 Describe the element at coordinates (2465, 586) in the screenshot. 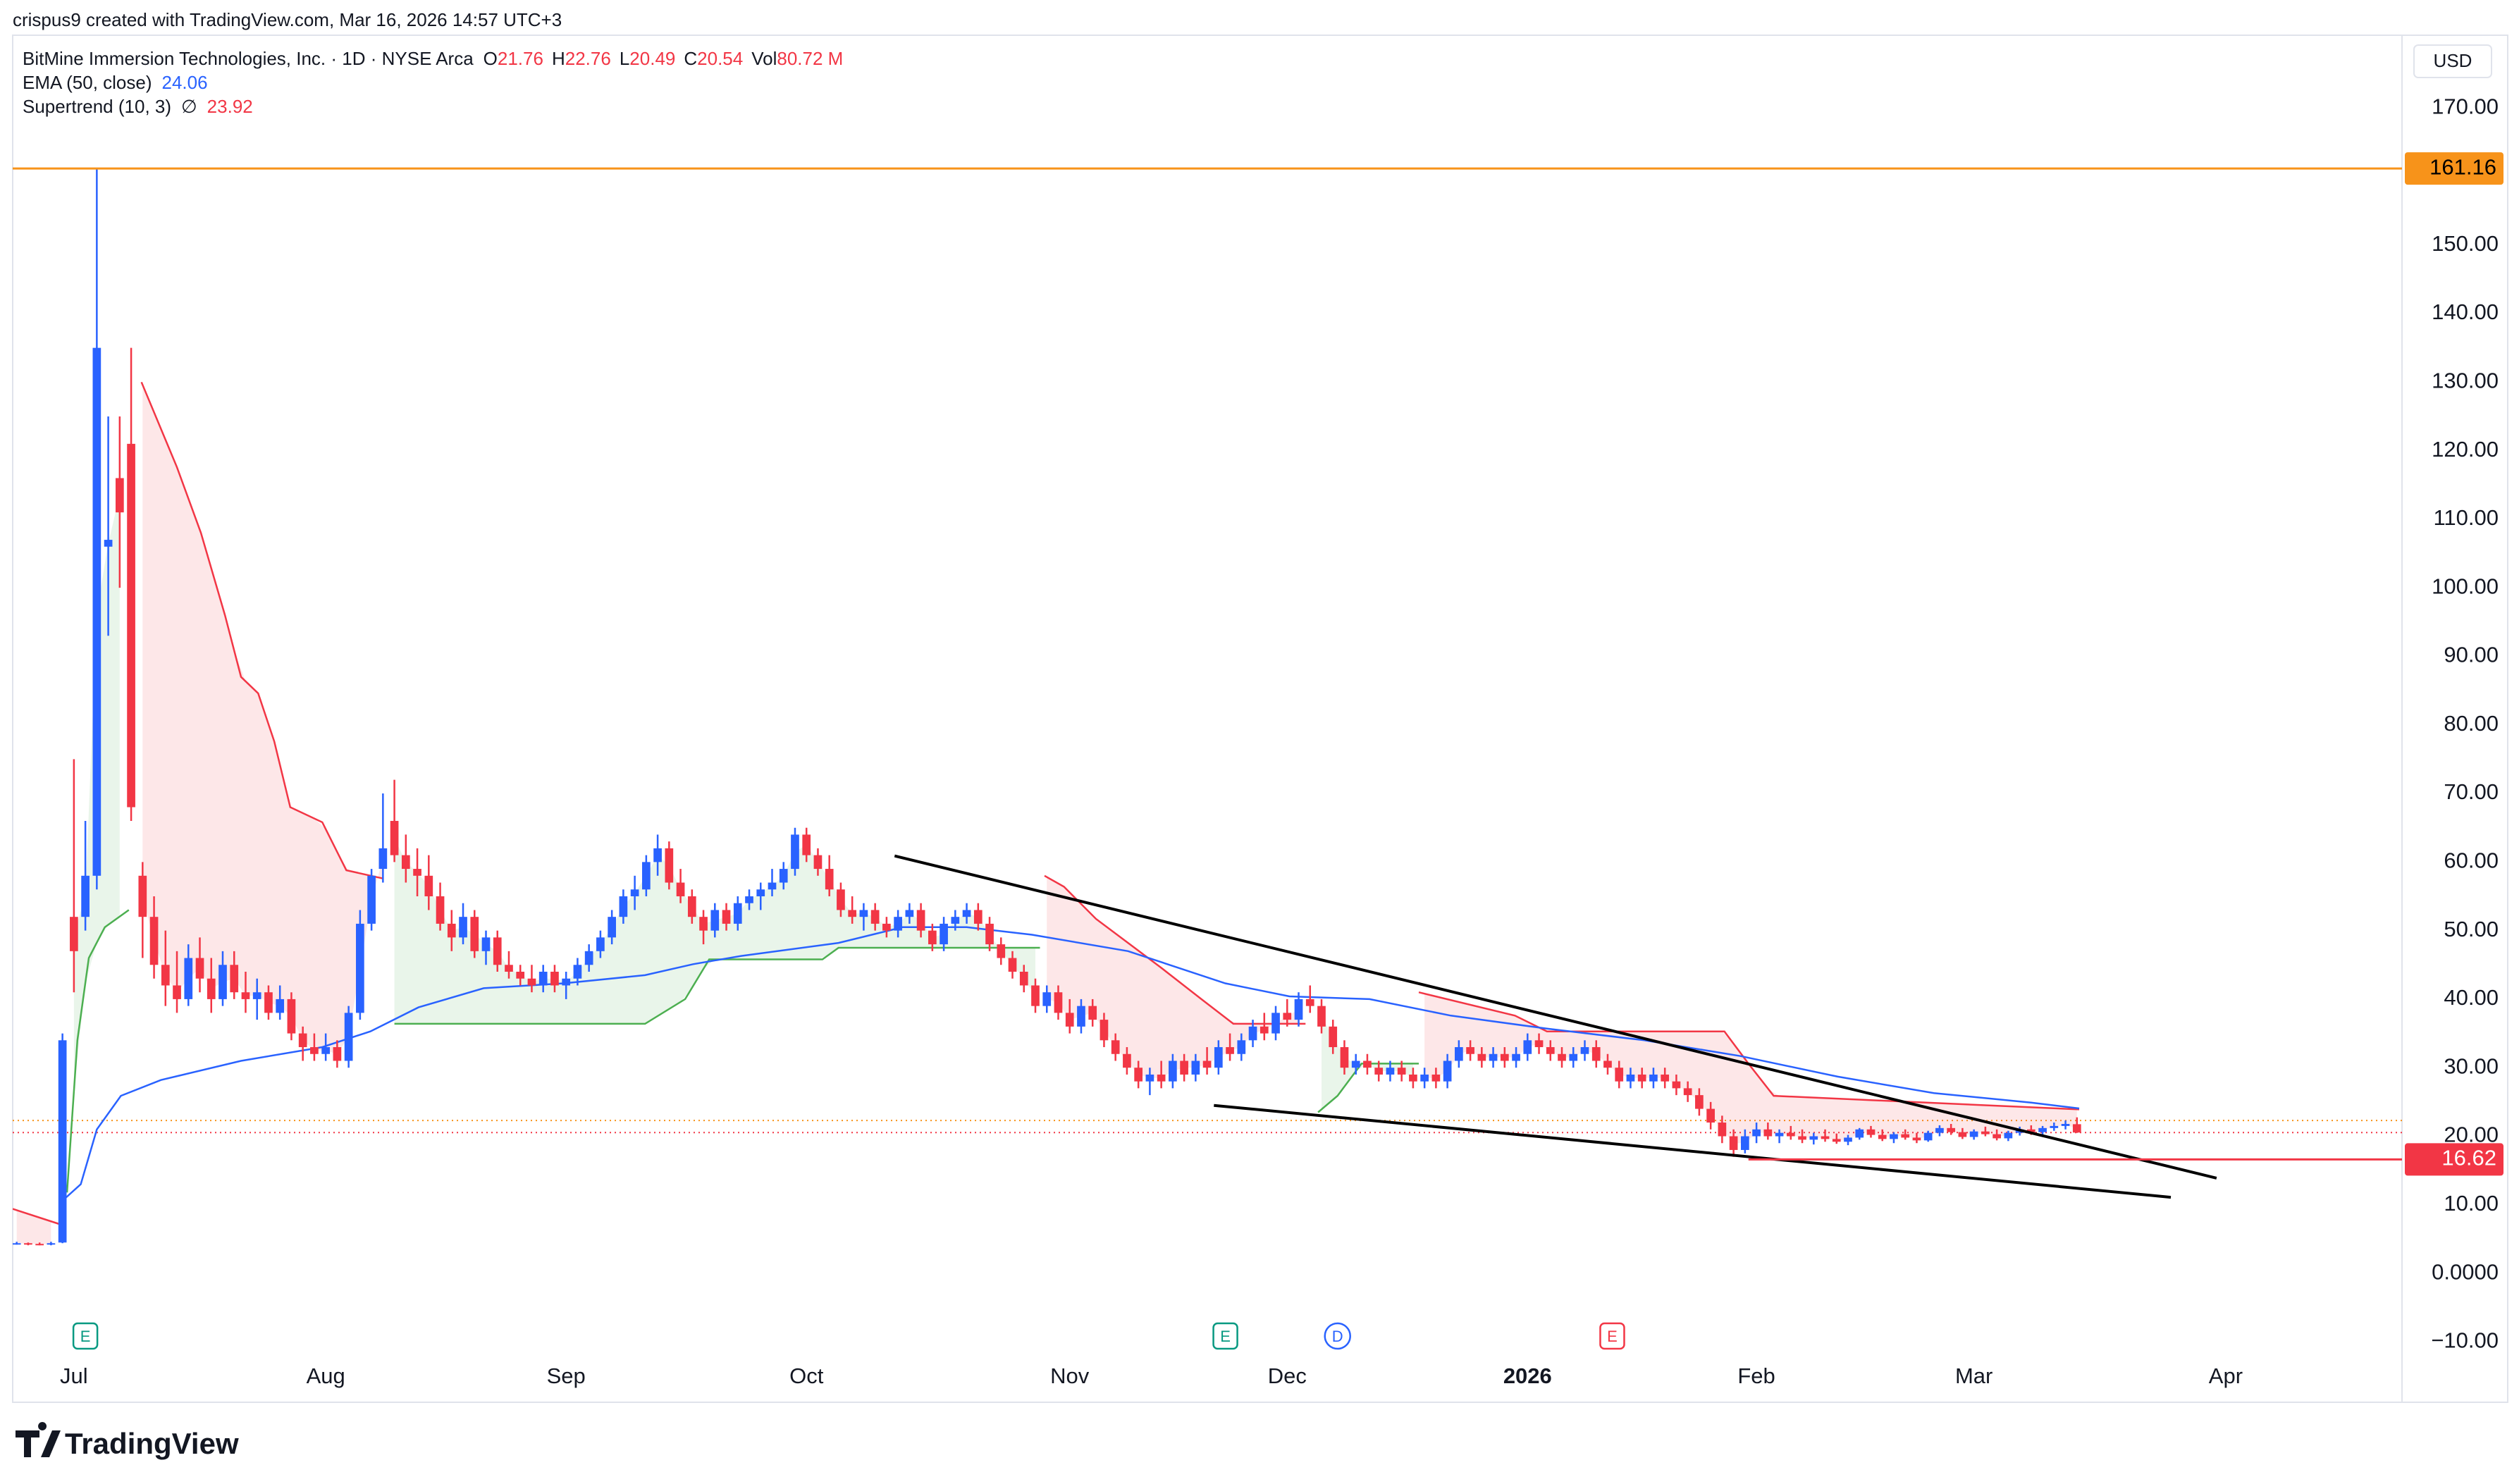

I see `y-tick-label: 100.00` at that location.